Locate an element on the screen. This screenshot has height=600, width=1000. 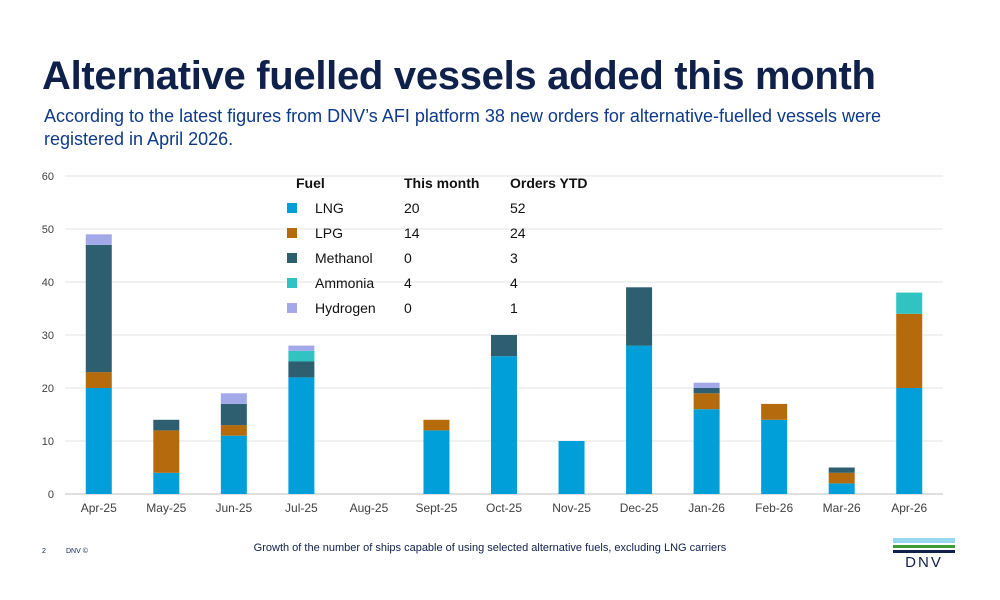
legend-fuel: LNG is located at coordinates (329, 208).